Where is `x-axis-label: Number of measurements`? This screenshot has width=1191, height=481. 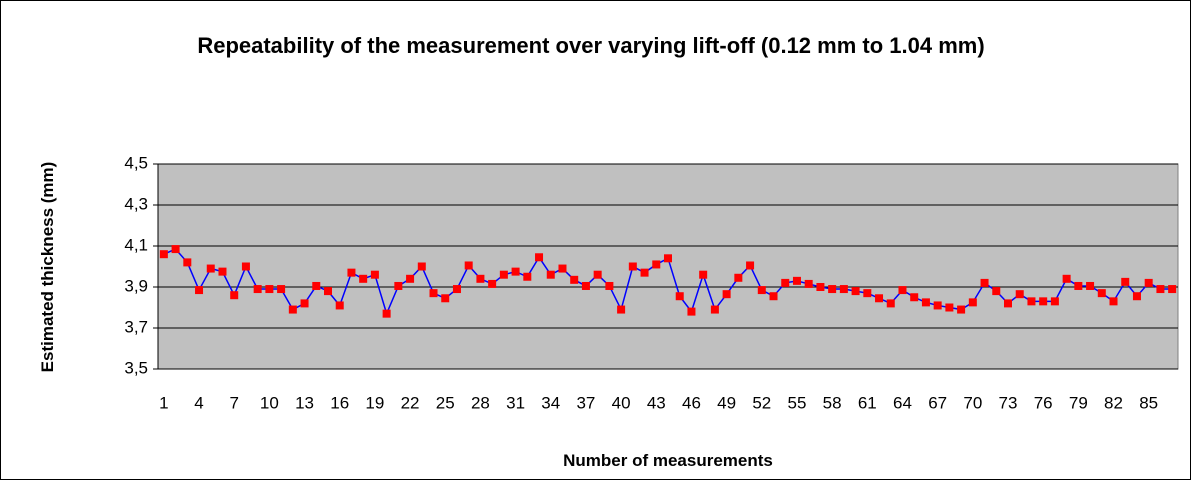 x-axis-label: Number of measurements is located at coordinates (668, 460).